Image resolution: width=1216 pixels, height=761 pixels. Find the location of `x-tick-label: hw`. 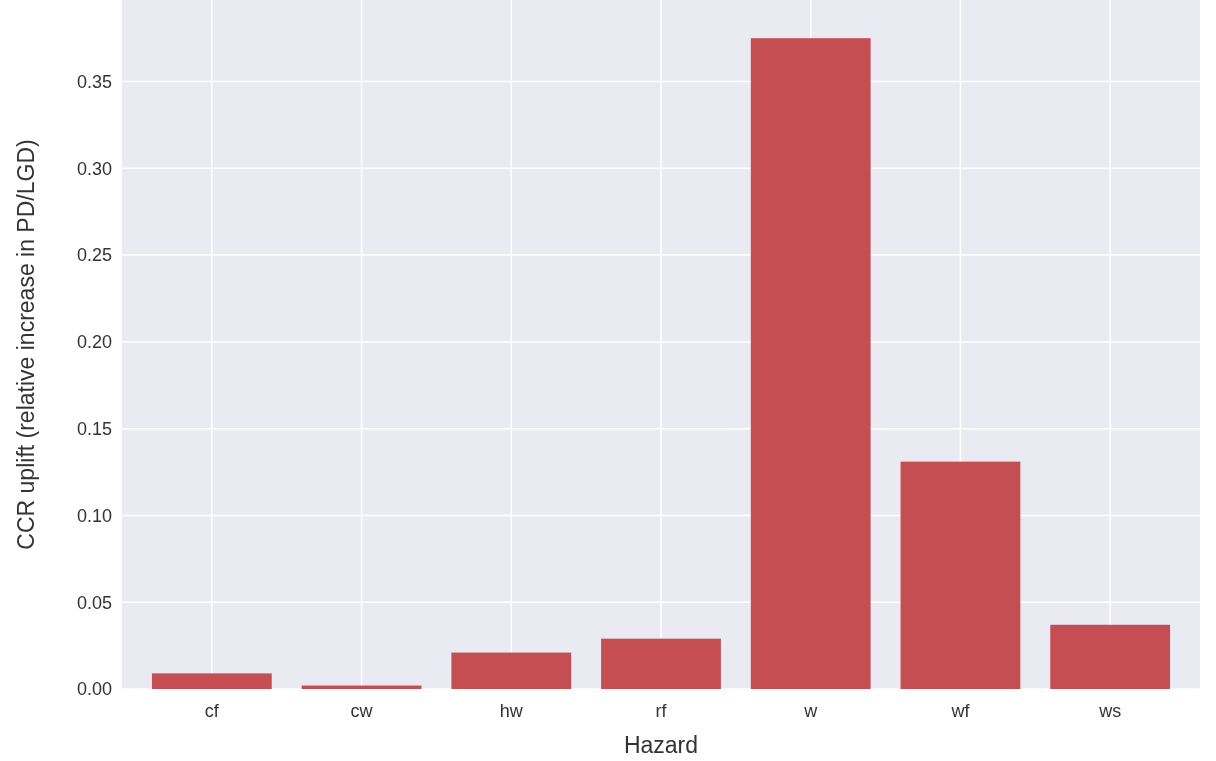

x-tick-label: hw is located at coordinates (511, 711).